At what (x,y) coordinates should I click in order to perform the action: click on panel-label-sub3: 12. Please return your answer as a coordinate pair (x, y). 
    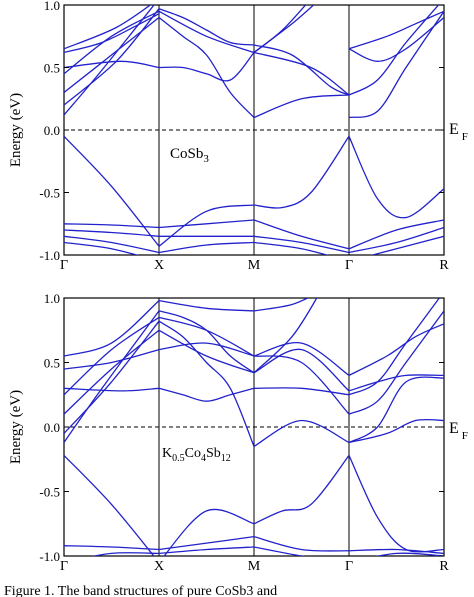
    Looking at the image, I should click on (226, 458).